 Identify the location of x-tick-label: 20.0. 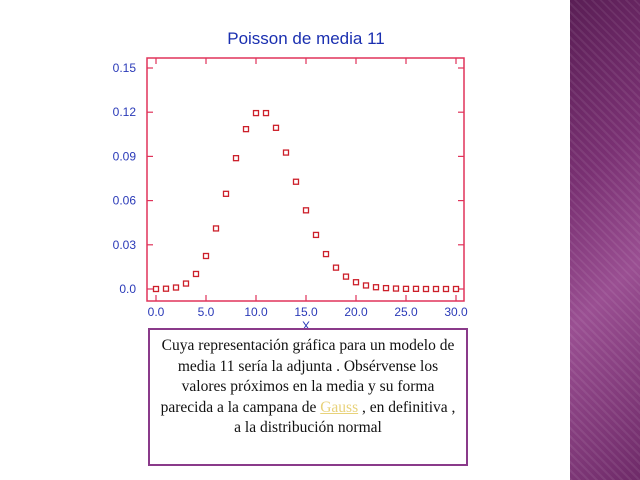
(356, 312).